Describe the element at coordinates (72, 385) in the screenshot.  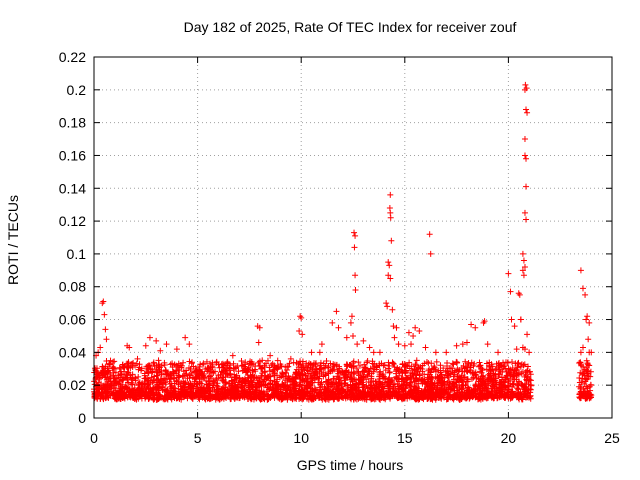
I see `y-tick-label: 0.02` at that location.